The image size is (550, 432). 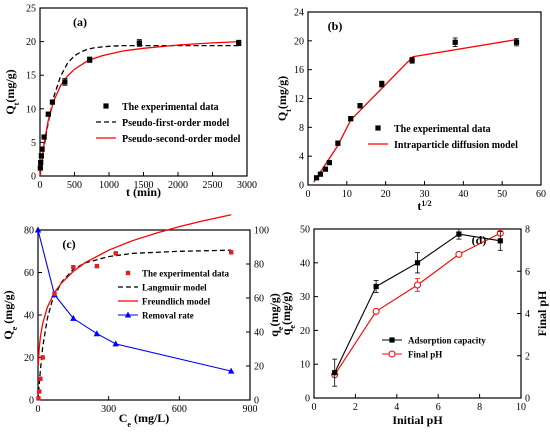 What do you see at coordinates (74, 185) in the screenshot?
I see `x-tick-label: 500` at bounding box center [74, 185].